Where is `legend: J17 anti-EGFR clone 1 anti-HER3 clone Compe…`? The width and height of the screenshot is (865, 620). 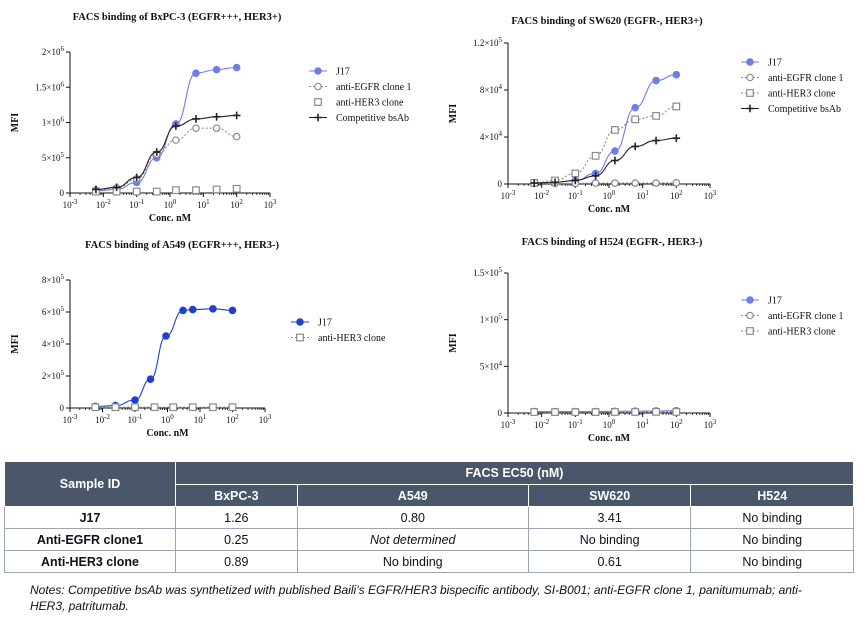 legend: J17 anti-EGFR clone 1 anti-HER3 clone Compe… is located at coordinates (360, 95).